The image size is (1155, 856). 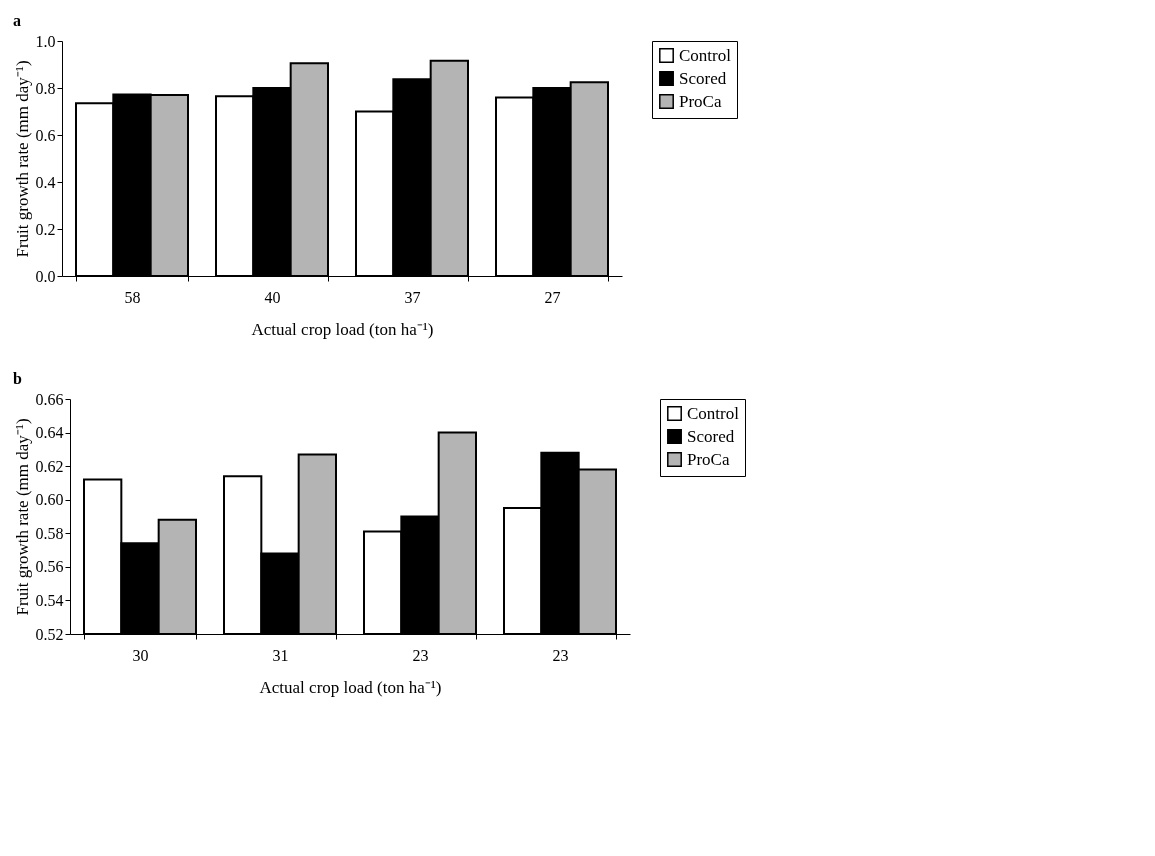 I want to click on x-tick-label: 30, so click(x=140, y=655).